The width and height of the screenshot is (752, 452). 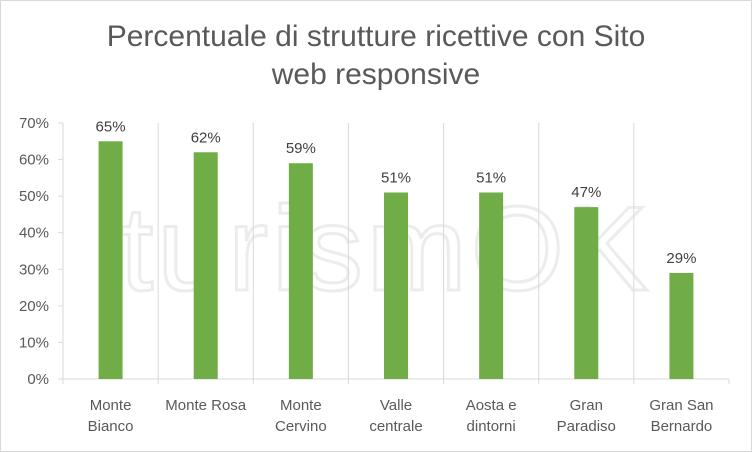 I want to click on data-label: 47%, so click(x=586, y=192).